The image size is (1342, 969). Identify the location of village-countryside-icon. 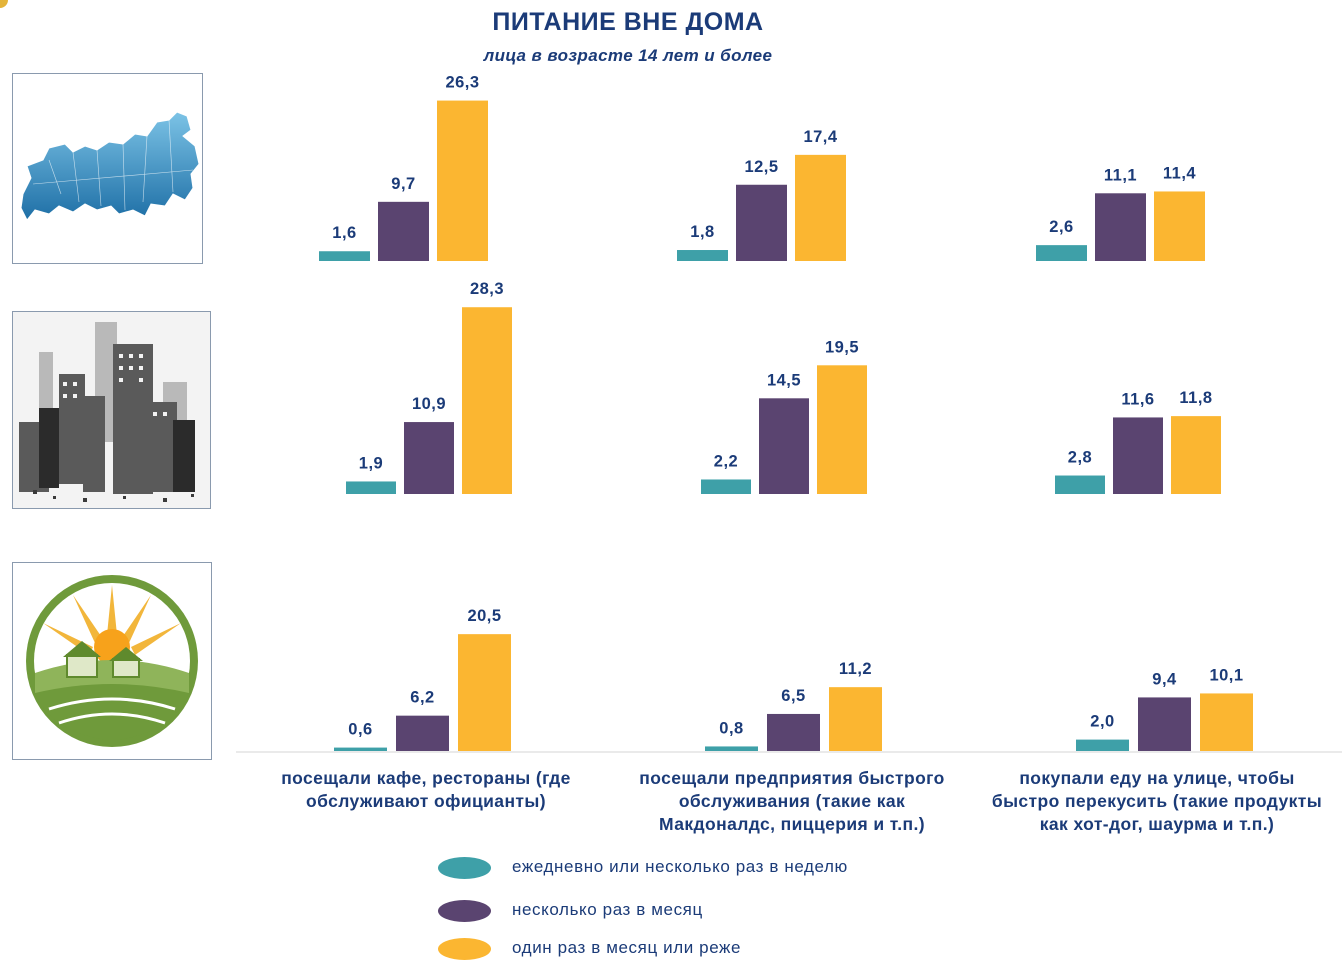
(112, 661).